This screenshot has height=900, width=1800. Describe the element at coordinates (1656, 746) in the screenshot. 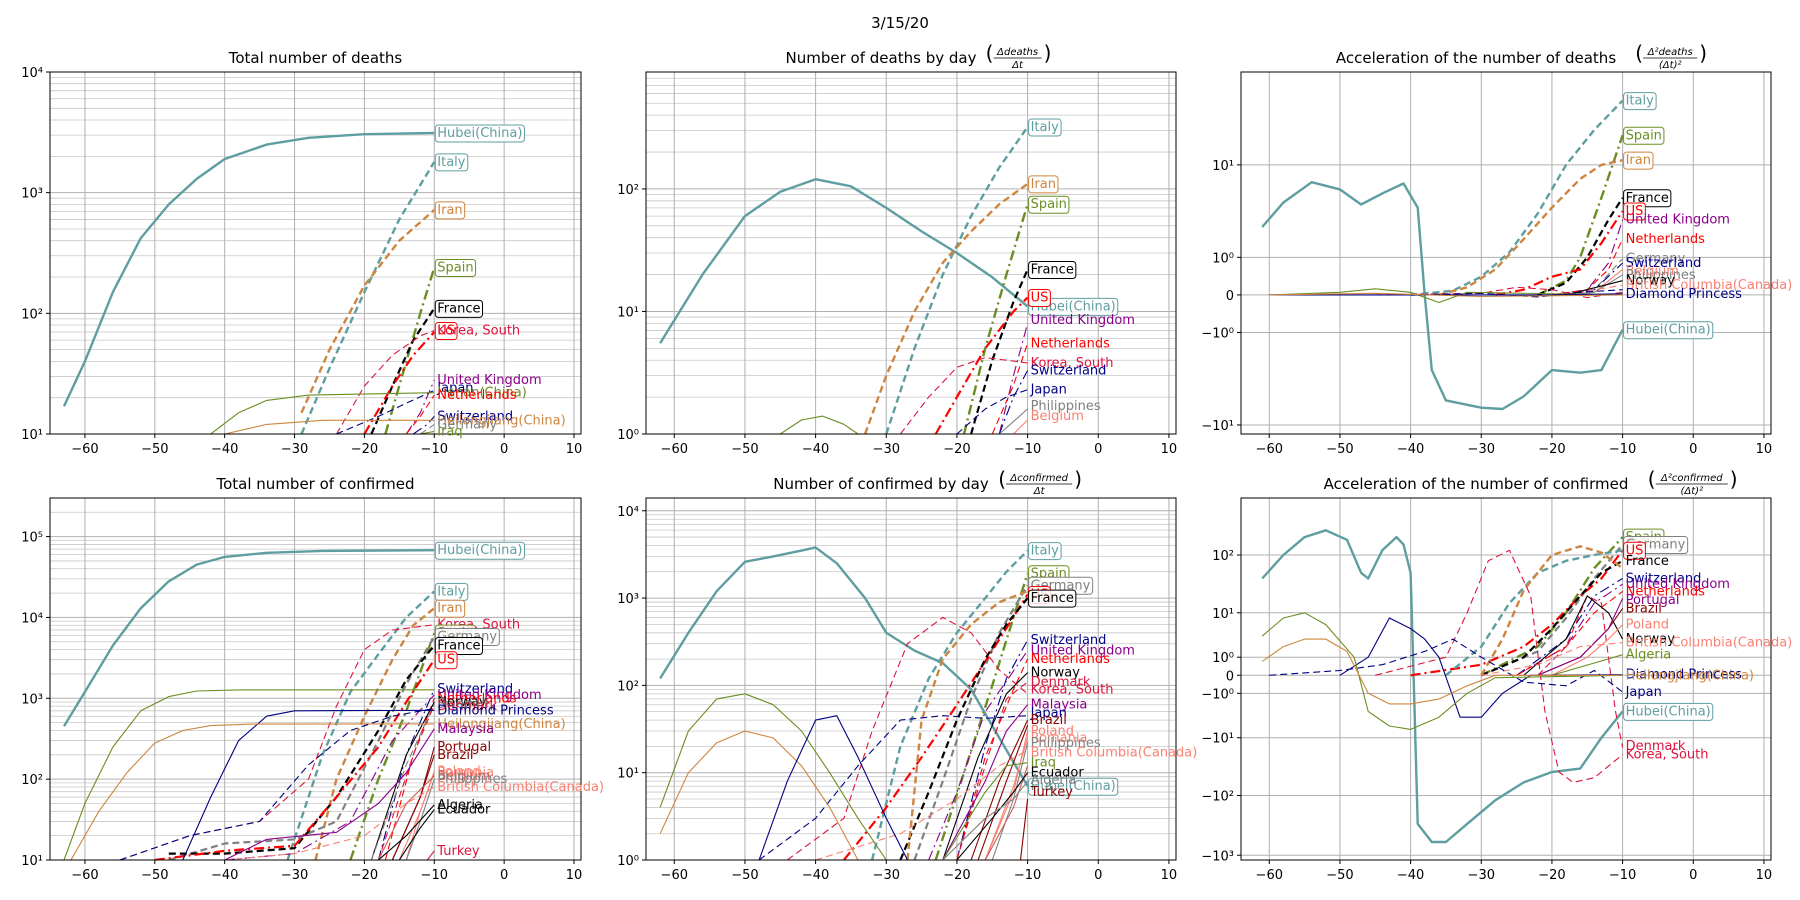

I see `series-label-denmark: Denmark` at that location.